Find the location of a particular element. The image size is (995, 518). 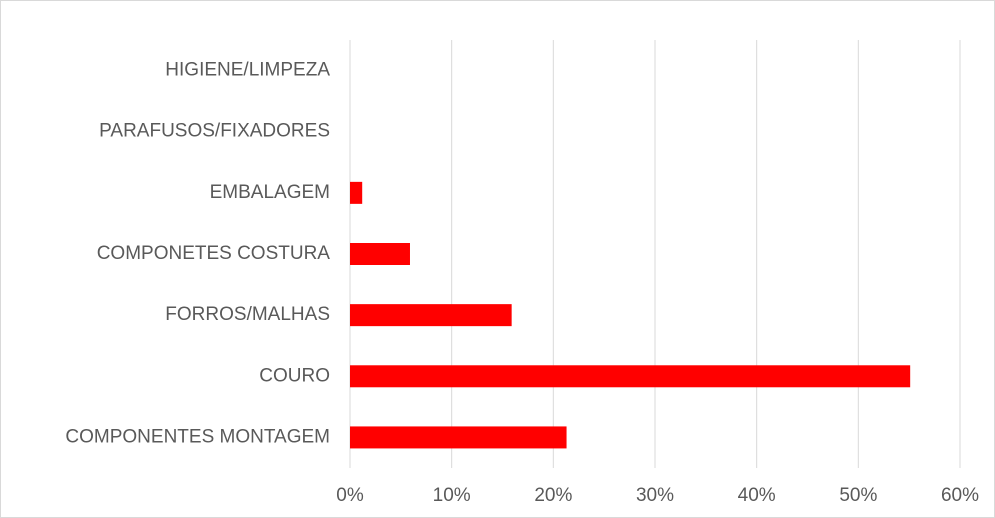

x-tick-label: 50% is located at coordinates (858, 495).